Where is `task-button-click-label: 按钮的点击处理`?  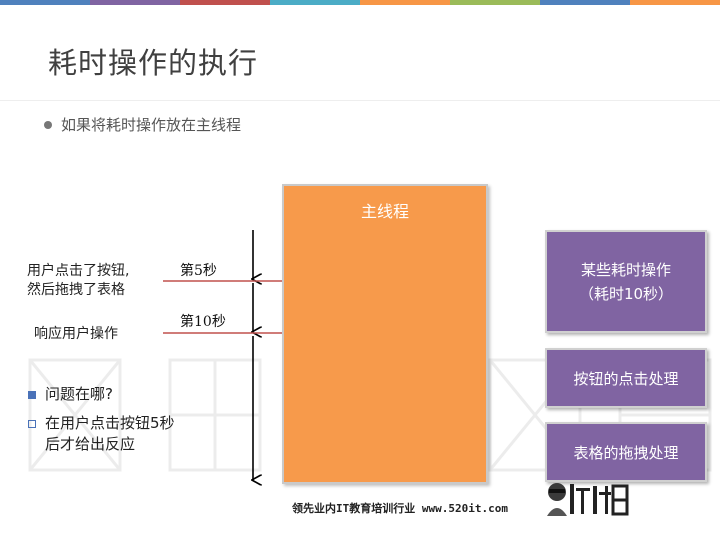 task-button-click-label: 按钮的点击处理 is located at coordinates (626, 378).